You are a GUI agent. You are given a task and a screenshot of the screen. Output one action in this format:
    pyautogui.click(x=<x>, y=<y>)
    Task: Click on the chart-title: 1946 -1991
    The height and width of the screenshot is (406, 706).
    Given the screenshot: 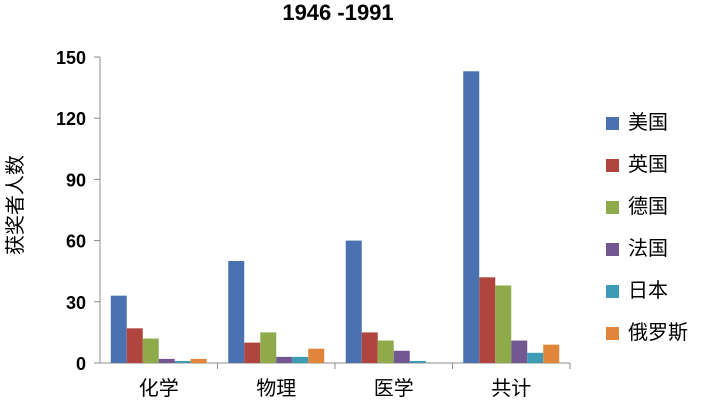 What is the action you would take?
    pyautogui.click(x=337, y=12)
    